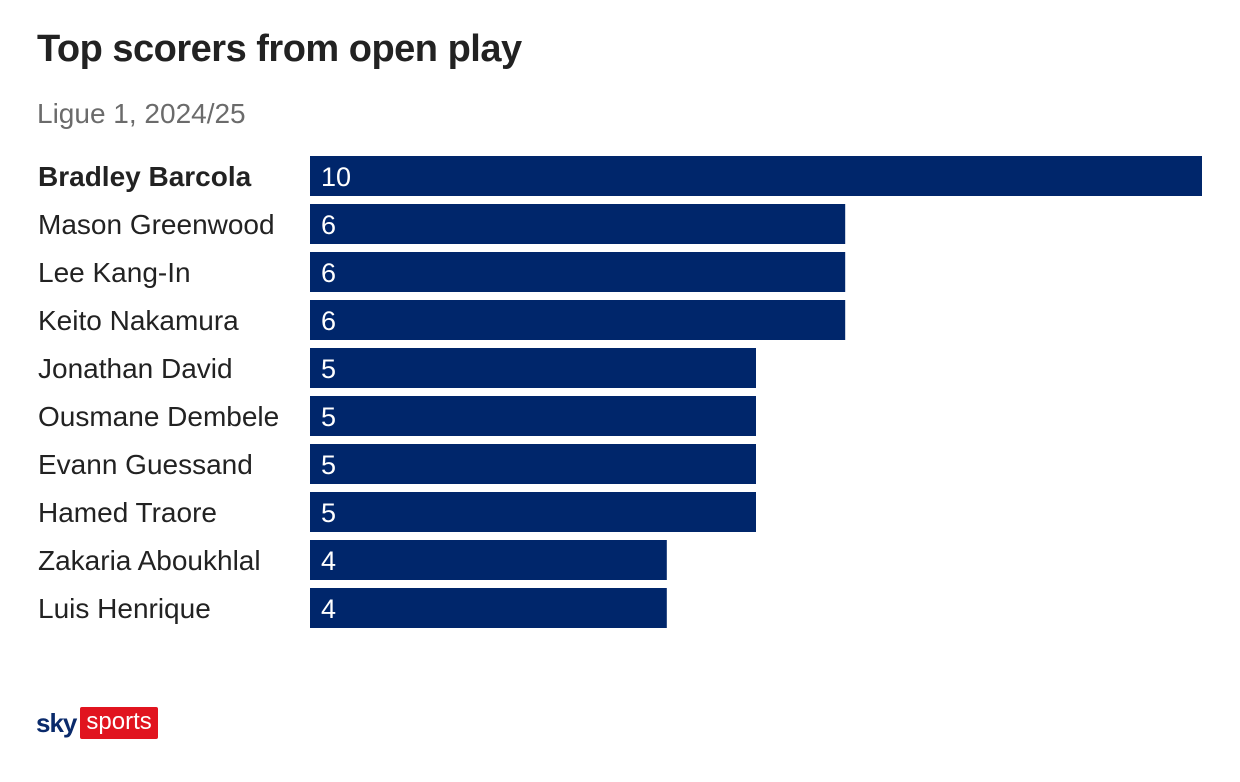 The height and width of the screenshot is (782, 1240). I want to click on chart-title: Top scorers from open play, so click(279, 49).